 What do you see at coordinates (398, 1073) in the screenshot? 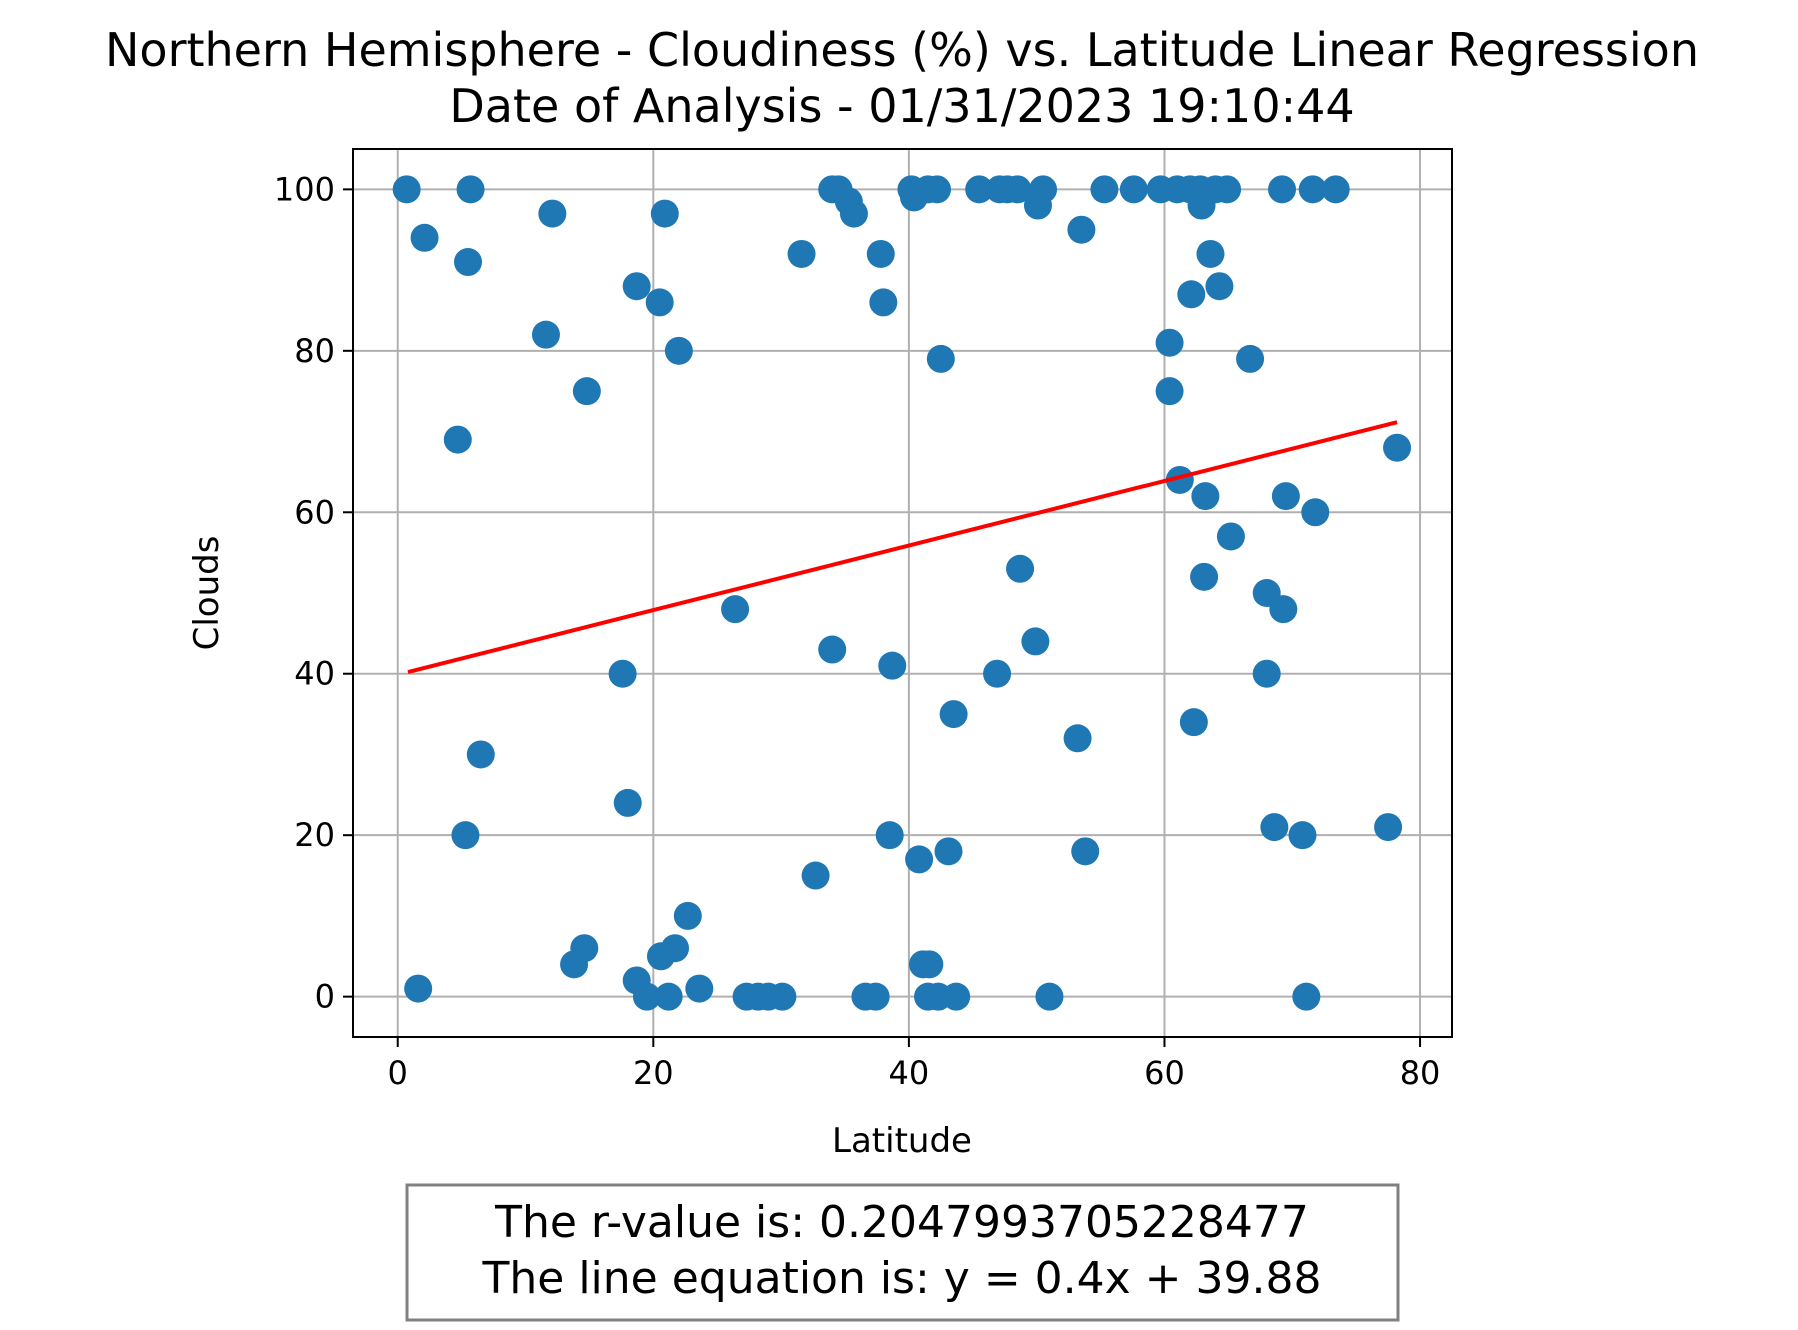
I see `x-tick-label: 0` at bounding box center [398, 1073].